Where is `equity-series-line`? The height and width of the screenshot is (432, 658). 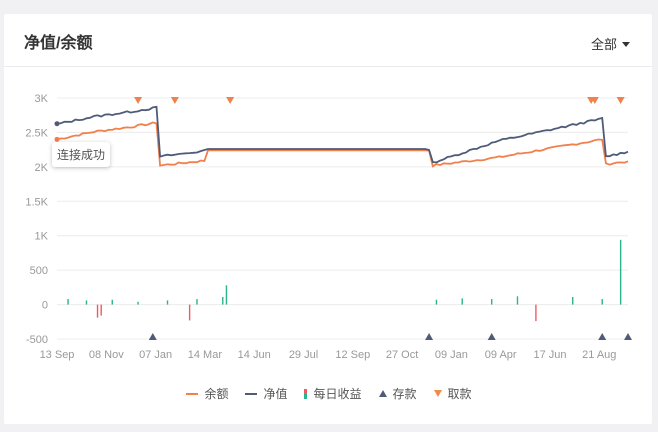 equity-series-line is located at coordinates (342, 134).